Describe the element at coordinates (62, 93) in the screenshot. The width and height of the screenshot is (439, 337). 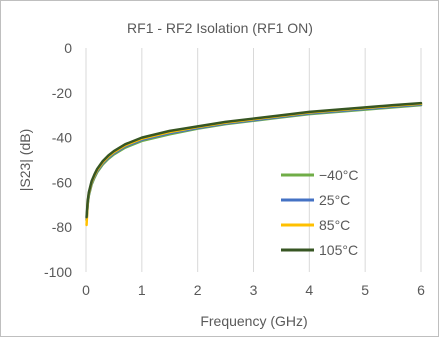
I see `y-tick-label: -20` at that location.